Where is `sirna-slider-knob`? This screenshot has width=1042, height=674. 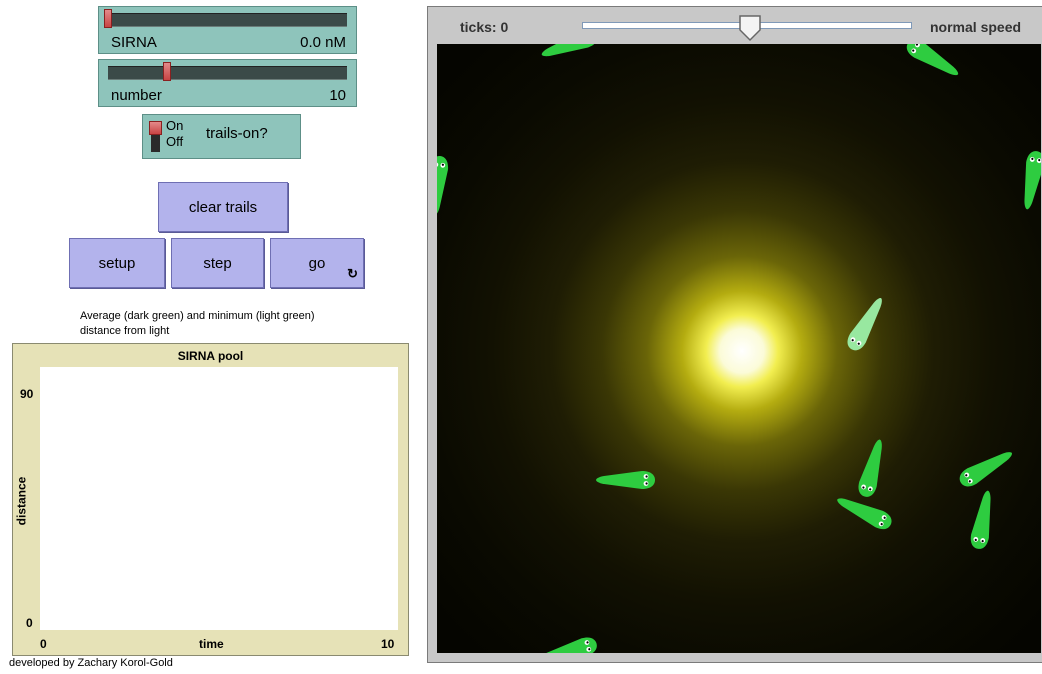
sirna-slider-knob is located at coordinates (108, 18).